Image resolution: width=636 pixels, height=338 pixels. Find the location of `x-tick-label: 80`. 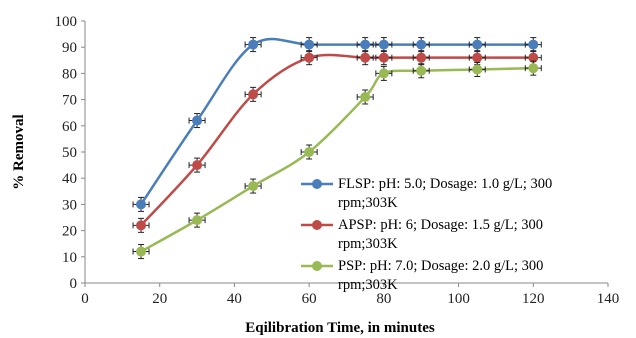

x-tick-label: 80 is located at coordinates (383, 299).